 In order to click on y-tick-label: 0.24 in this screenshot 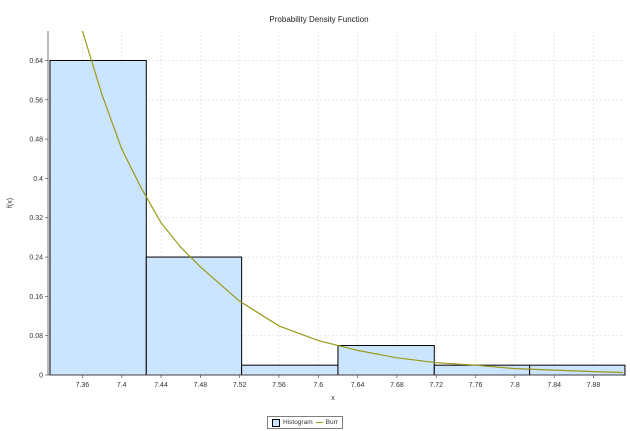, I will do `click(36, 258)`.